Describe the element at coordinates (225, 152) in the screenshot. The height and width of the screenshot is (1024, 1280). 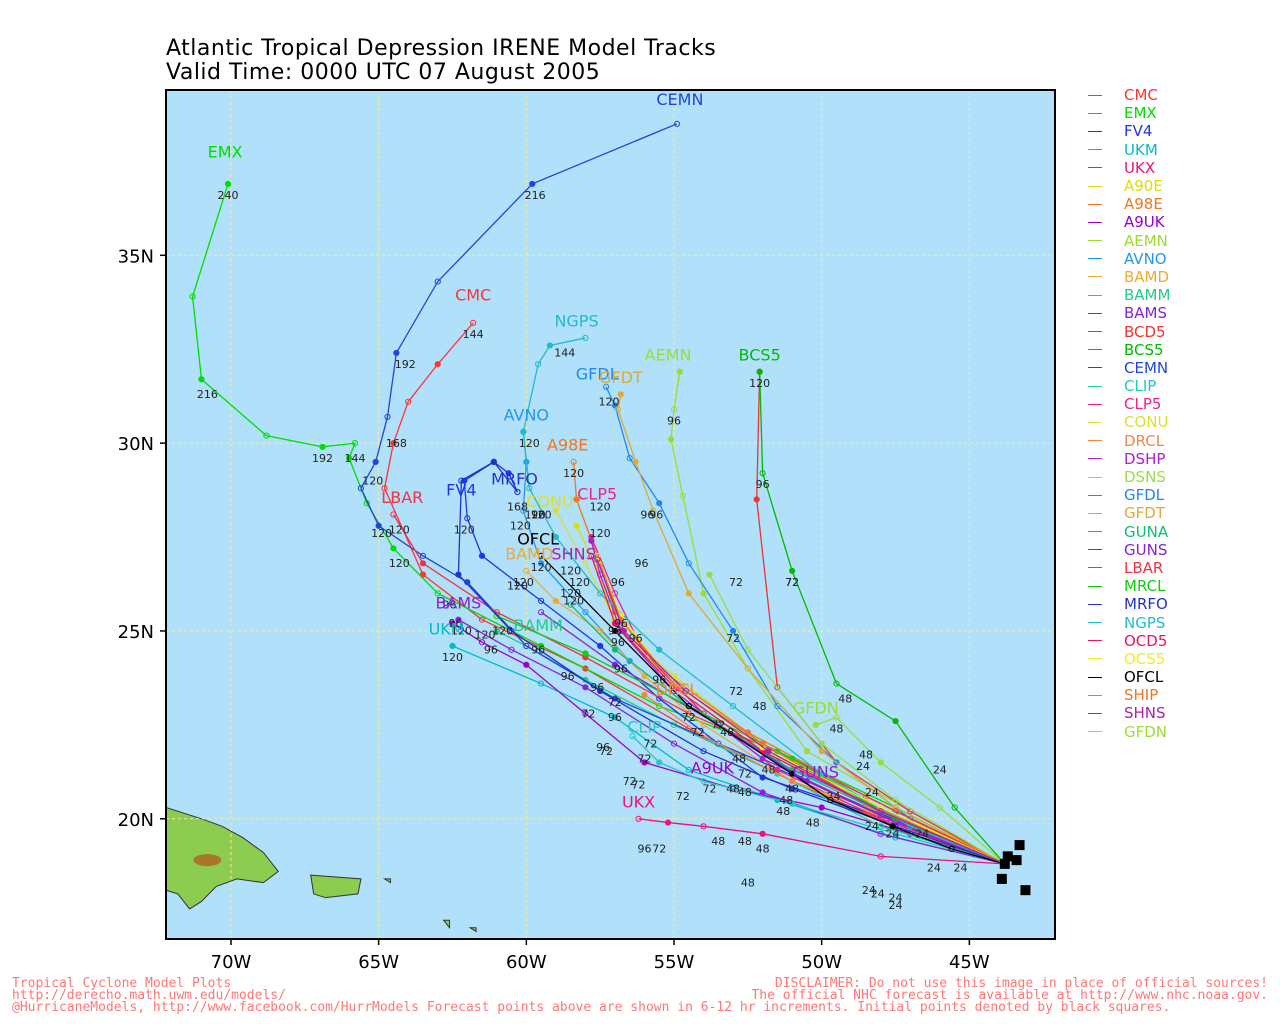
I see `tag-emx: EMX` at that location.